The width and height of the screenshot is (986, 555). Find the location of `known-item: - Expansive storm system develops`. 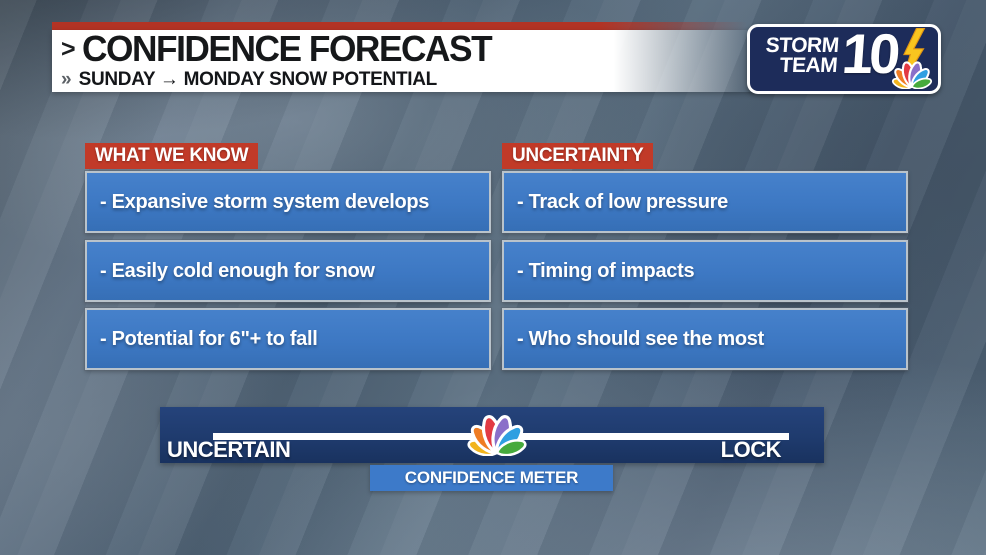

known-item: - Expansive storm system develops is located at coordinates (288, 202).